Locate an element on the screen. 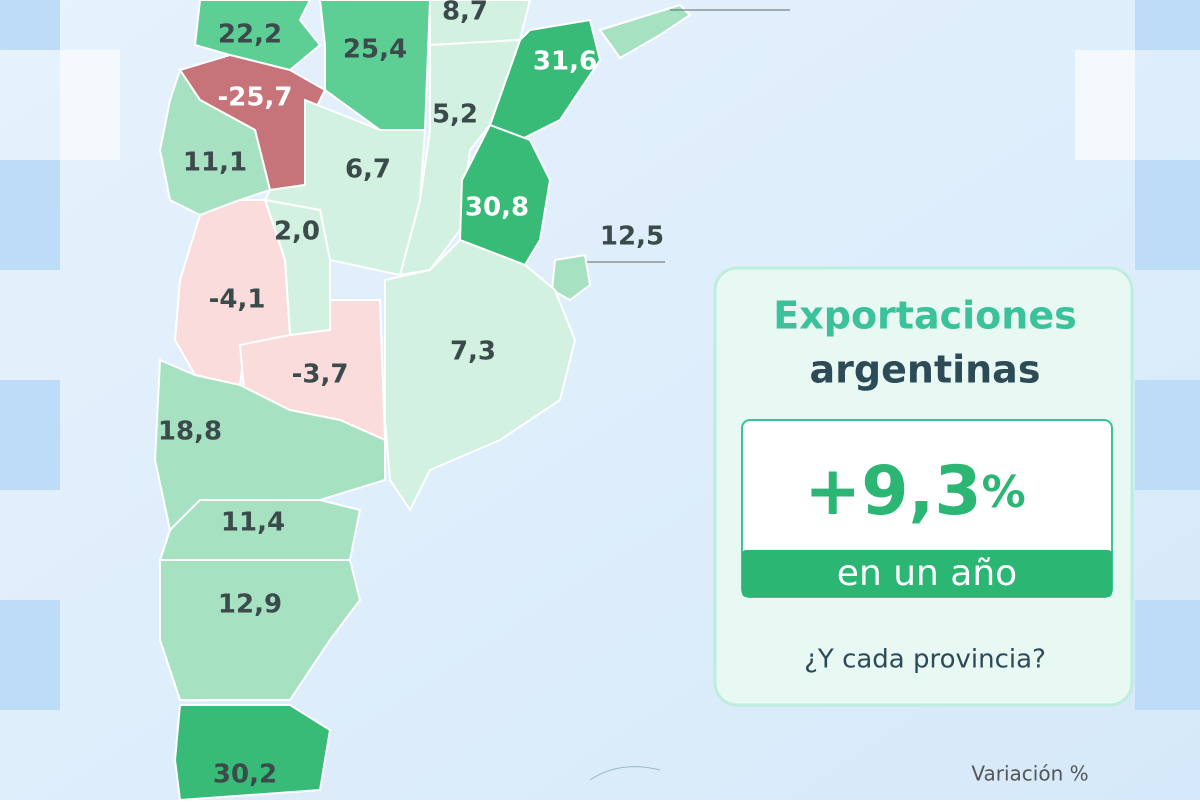 The image size is (1200, 804). province-unlabelled is located at coordinates (645, 31).